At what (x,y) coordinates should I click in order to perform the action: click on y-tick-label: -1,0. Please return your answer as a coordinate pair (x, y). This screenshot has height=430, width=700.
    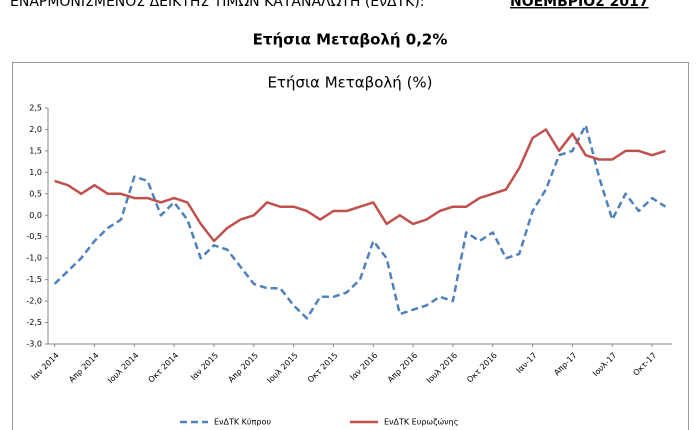
    Looking at the image, I should click on (34, 258).